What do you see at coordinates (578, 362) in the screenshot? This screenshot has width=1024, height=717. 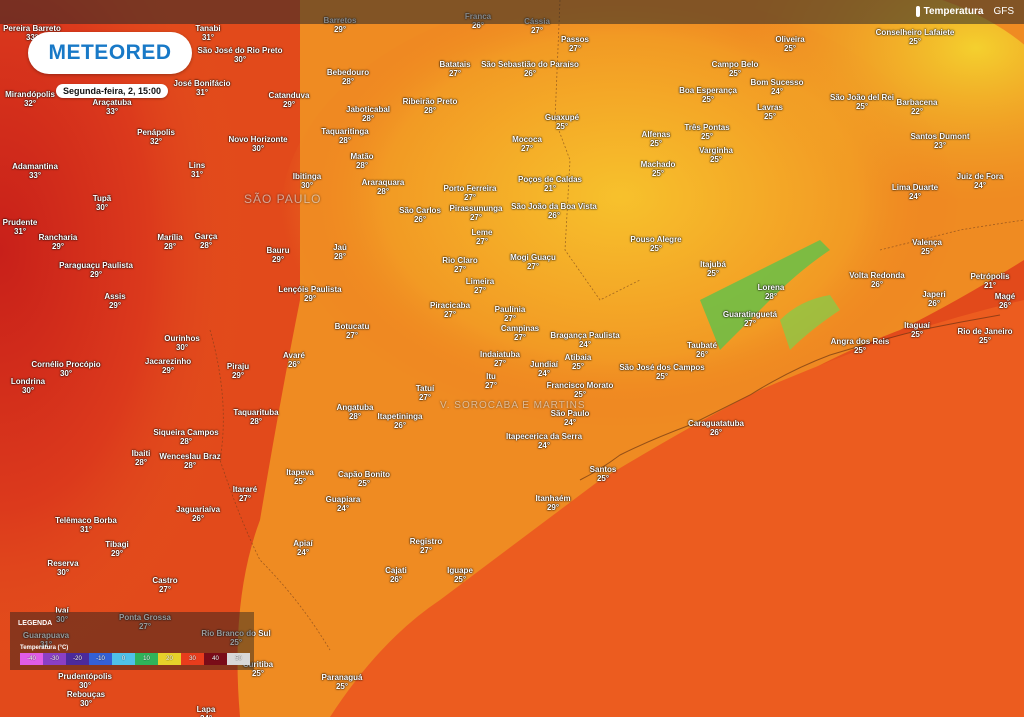 I see `city-label: Atibaia 25°` at bounding box center [578, 362].